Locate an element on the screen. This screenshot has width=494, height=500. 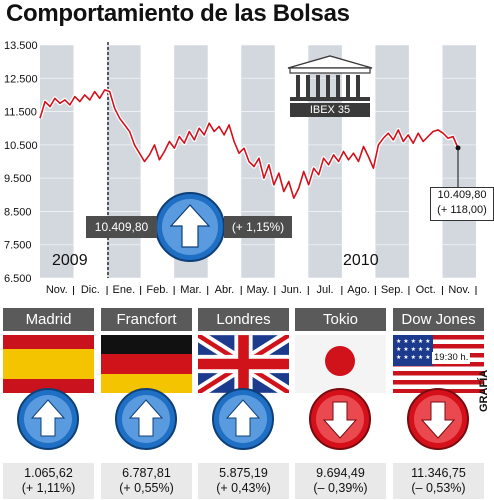
summary-up-arrow-icon is located at coordinates (190, 227).